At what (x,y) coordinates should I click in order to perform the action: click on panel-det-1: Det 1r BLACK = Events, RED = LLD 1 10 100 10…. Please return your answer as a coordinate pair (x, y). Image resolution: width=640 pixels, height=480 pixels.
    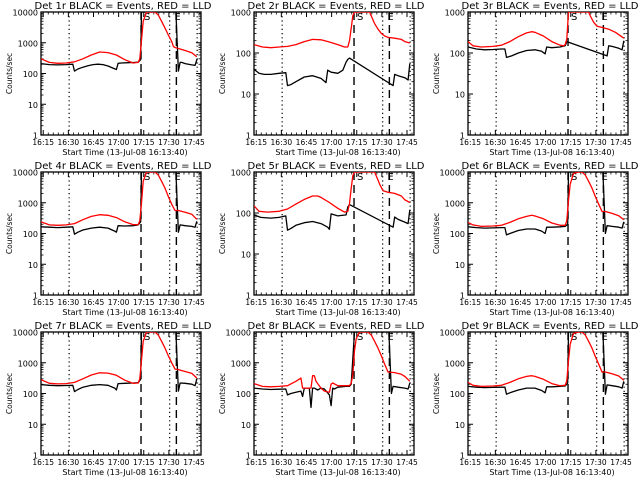
    Looking at the image, I should click on (108, 79).